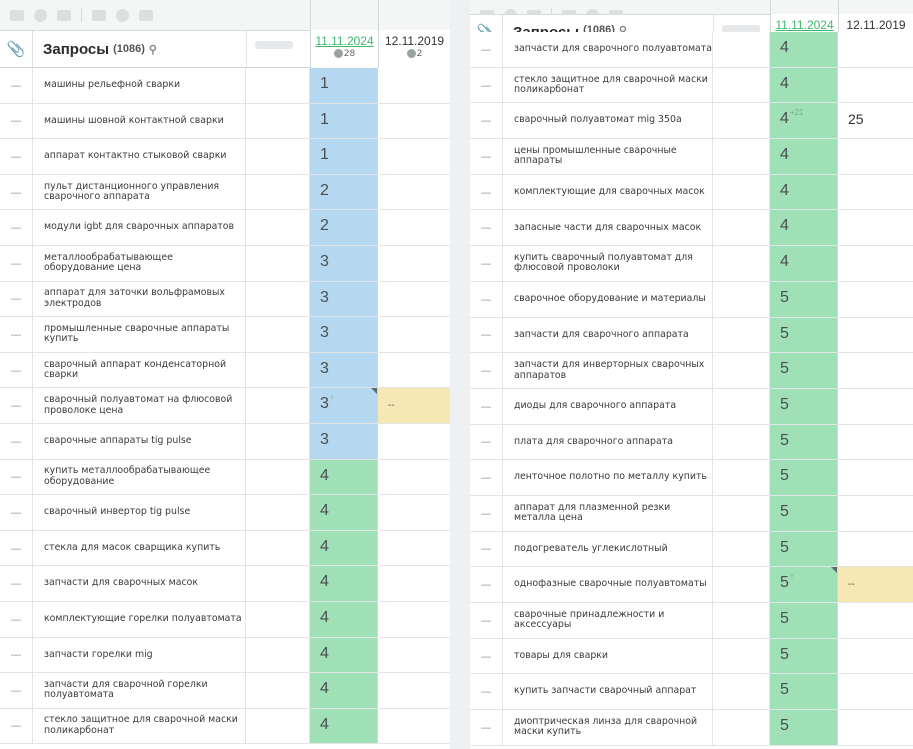 This screenshot has height=749, width=913. What do you see at coordinates (608, 121) in the screenshot?
I see `keyword-cell: сварочный полуавтомат mig 350a` at bounding box center [608, 121].